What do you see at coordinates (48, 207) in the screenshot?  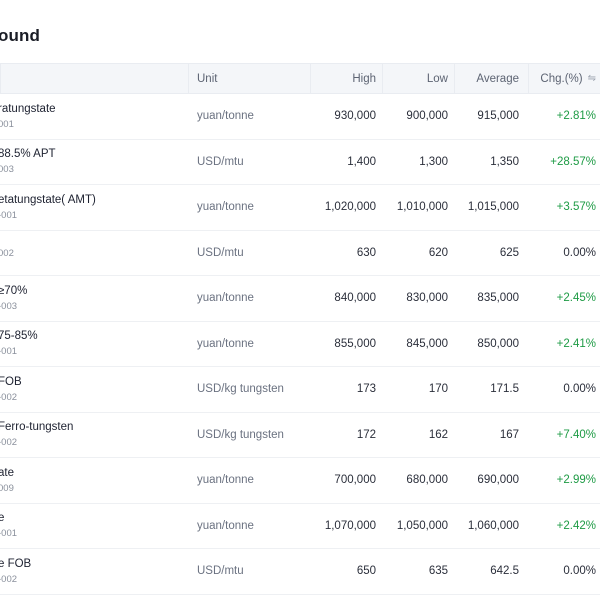 I see `product-cell: etatungstate( AMT) -001` at bounding box center [48, 207].